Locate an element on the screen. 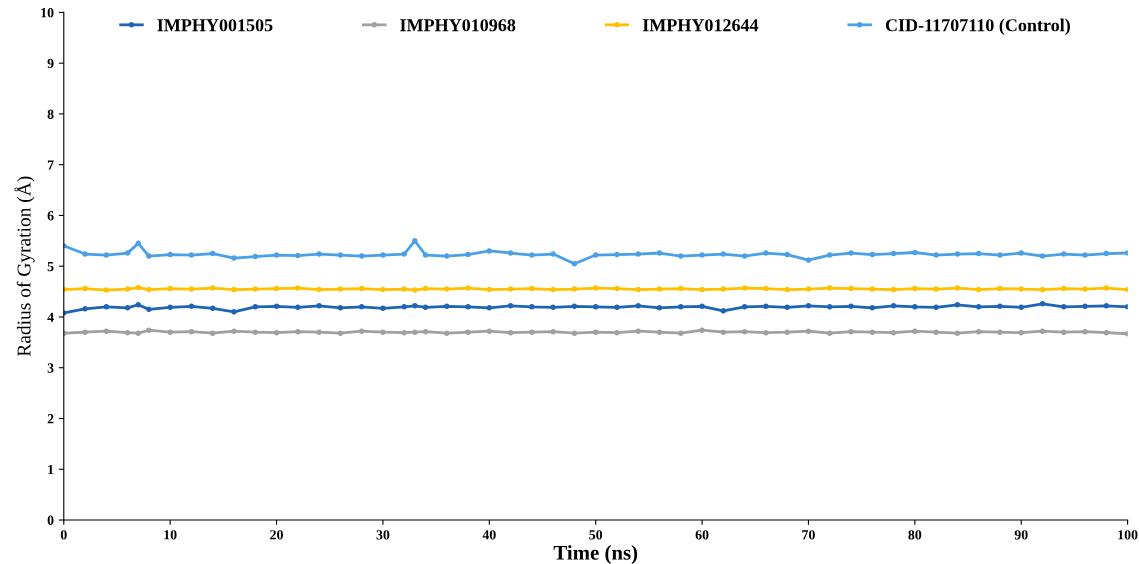  y-tick-label: 6 is located at coordinates (50, 216).